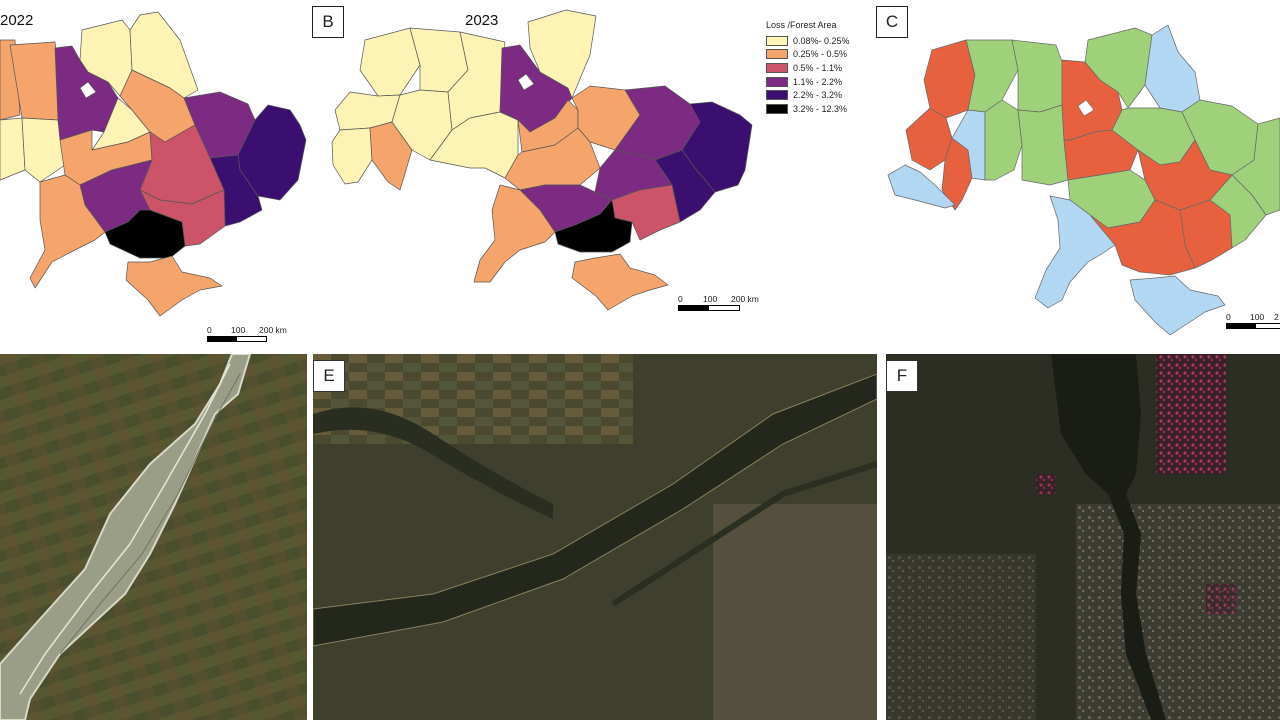  I want to click on legend-label: 3.2% - 12.3%, so click(820, 108).